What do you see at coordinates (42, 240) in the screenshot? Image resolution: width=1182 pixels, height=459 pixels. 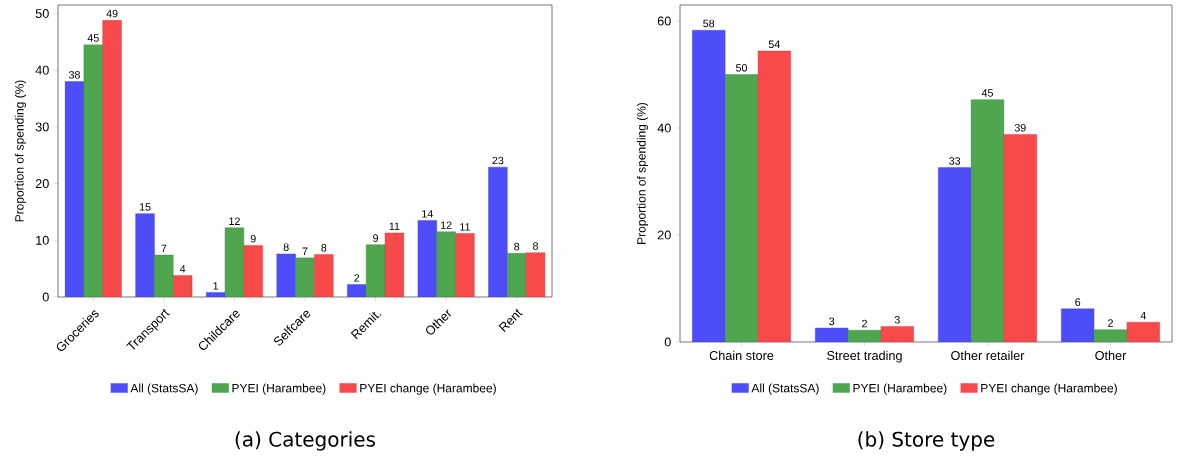 I see `y-tick-label: 10` at bounding box center [42, 240].